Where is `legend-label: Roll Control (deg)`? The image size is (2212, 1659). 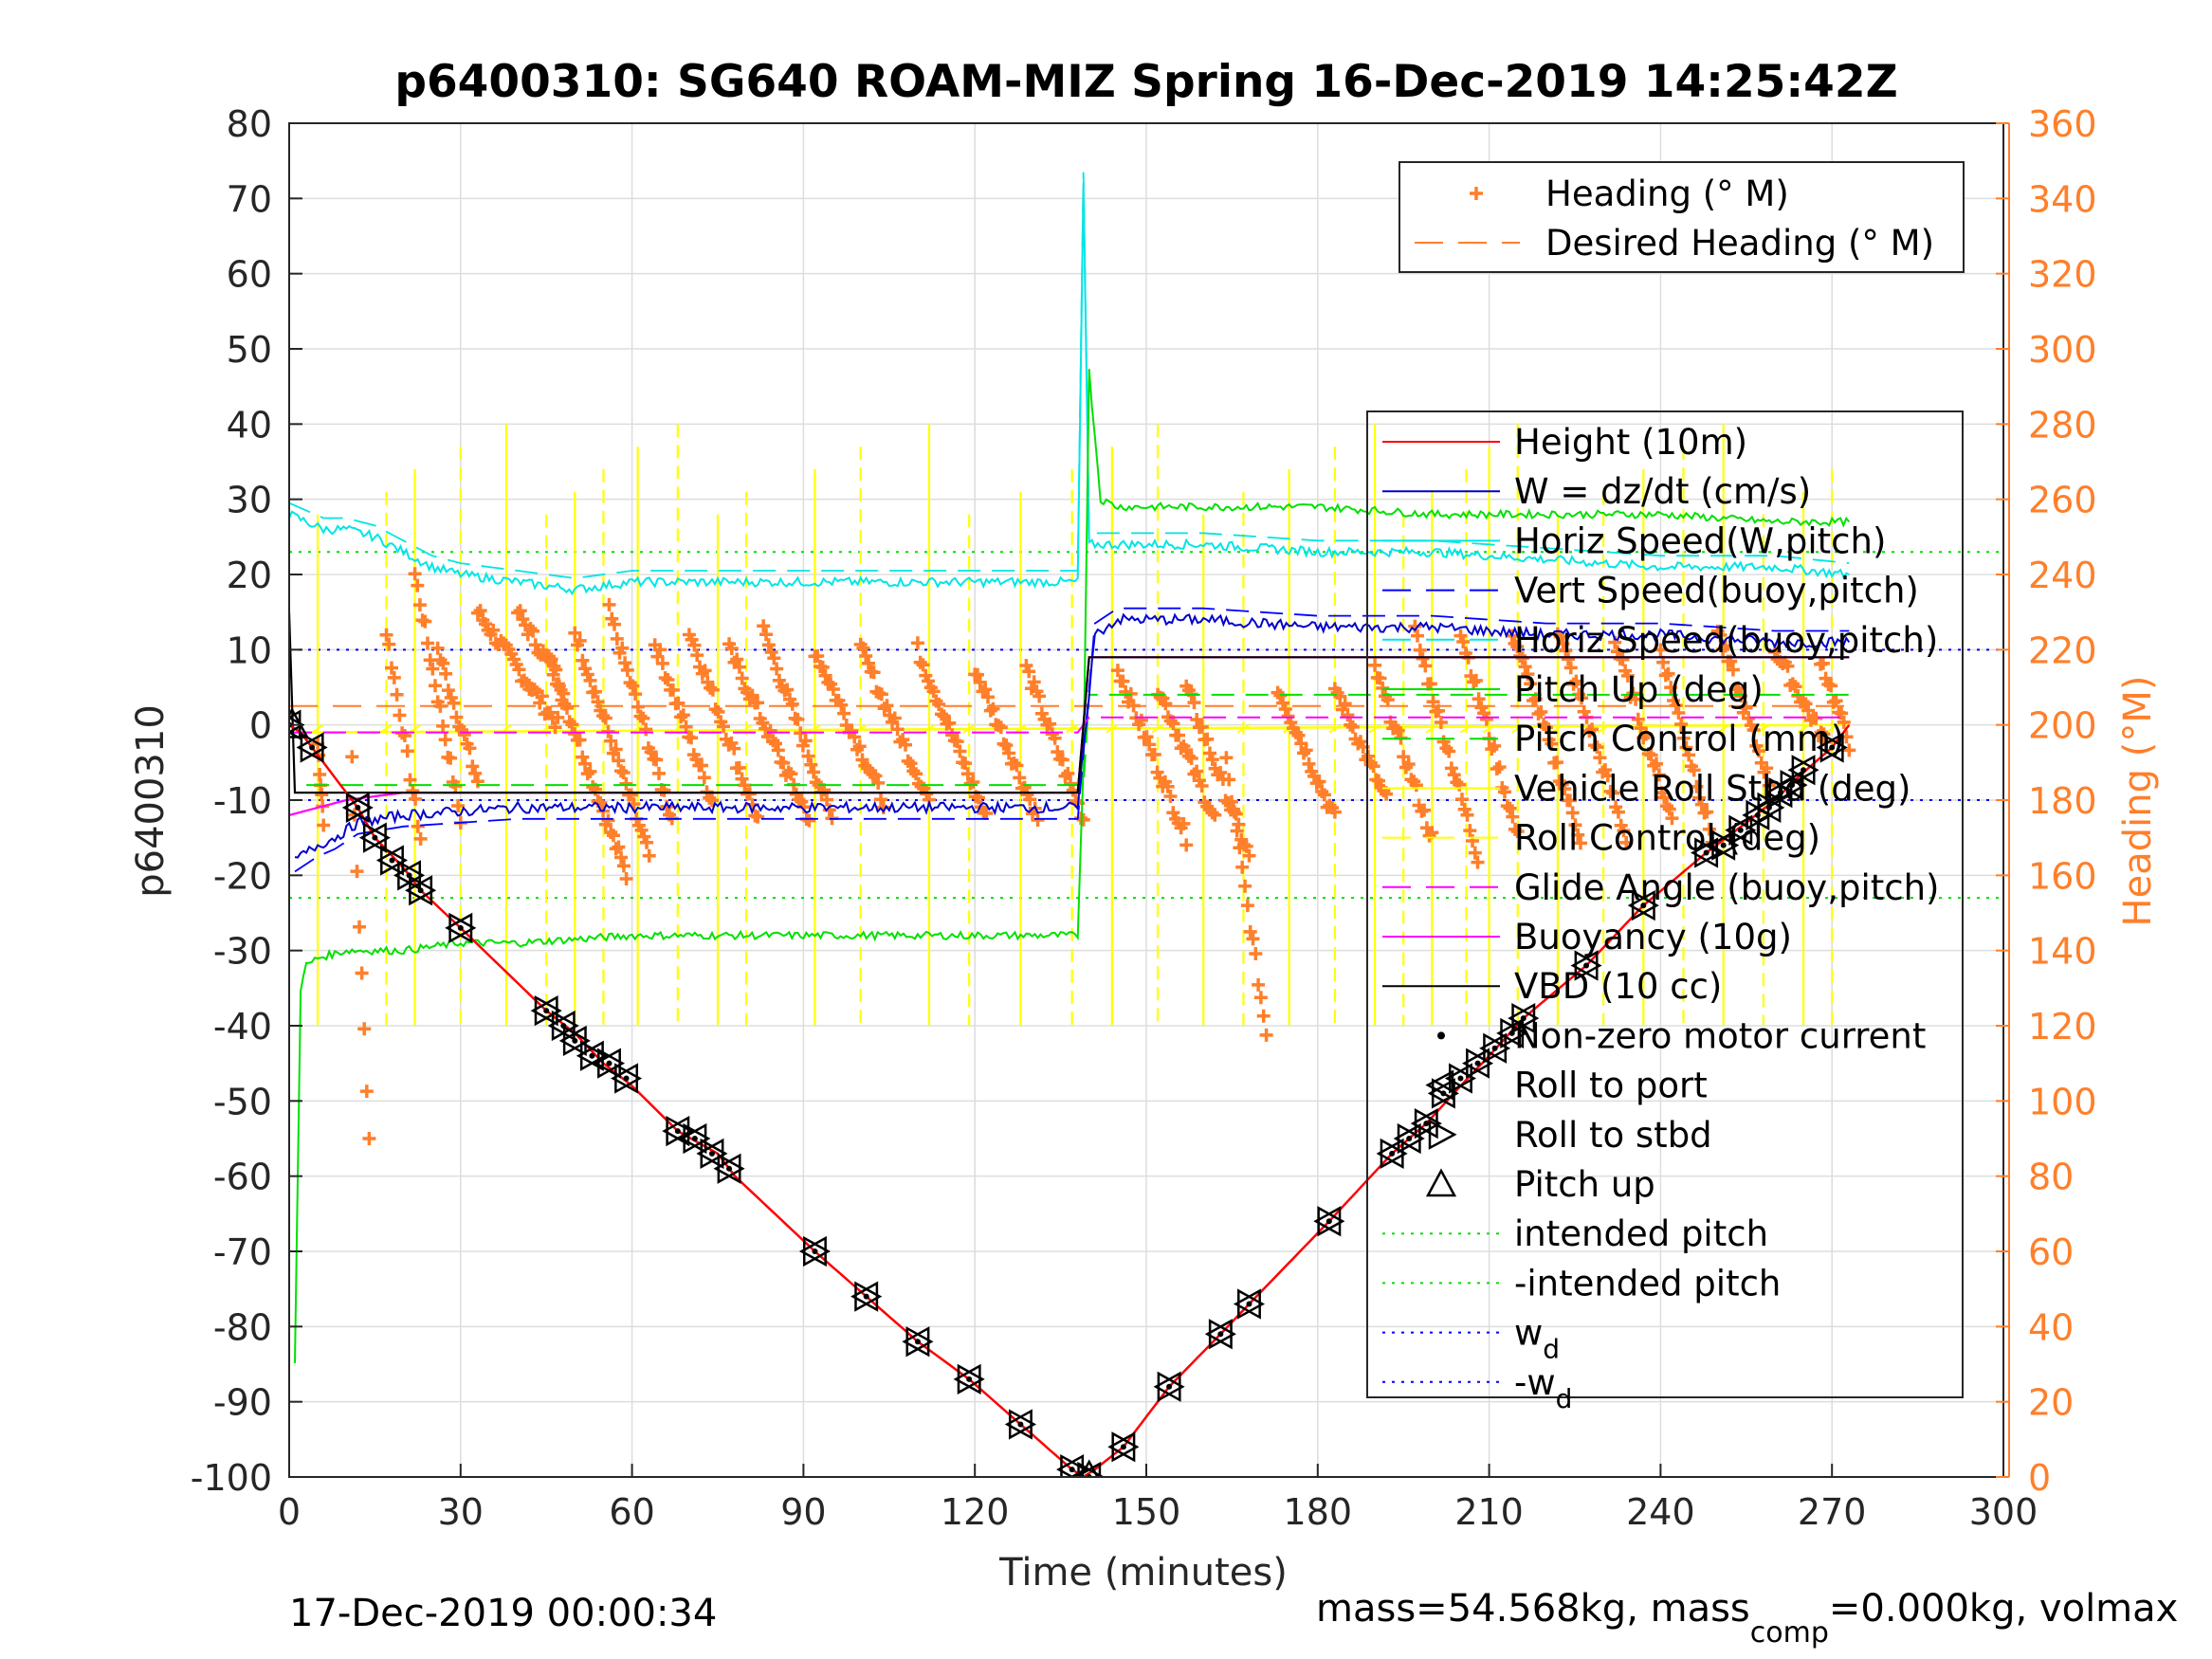
legend-label: Roll Control (deg) is located at coordinates (1667, 838).